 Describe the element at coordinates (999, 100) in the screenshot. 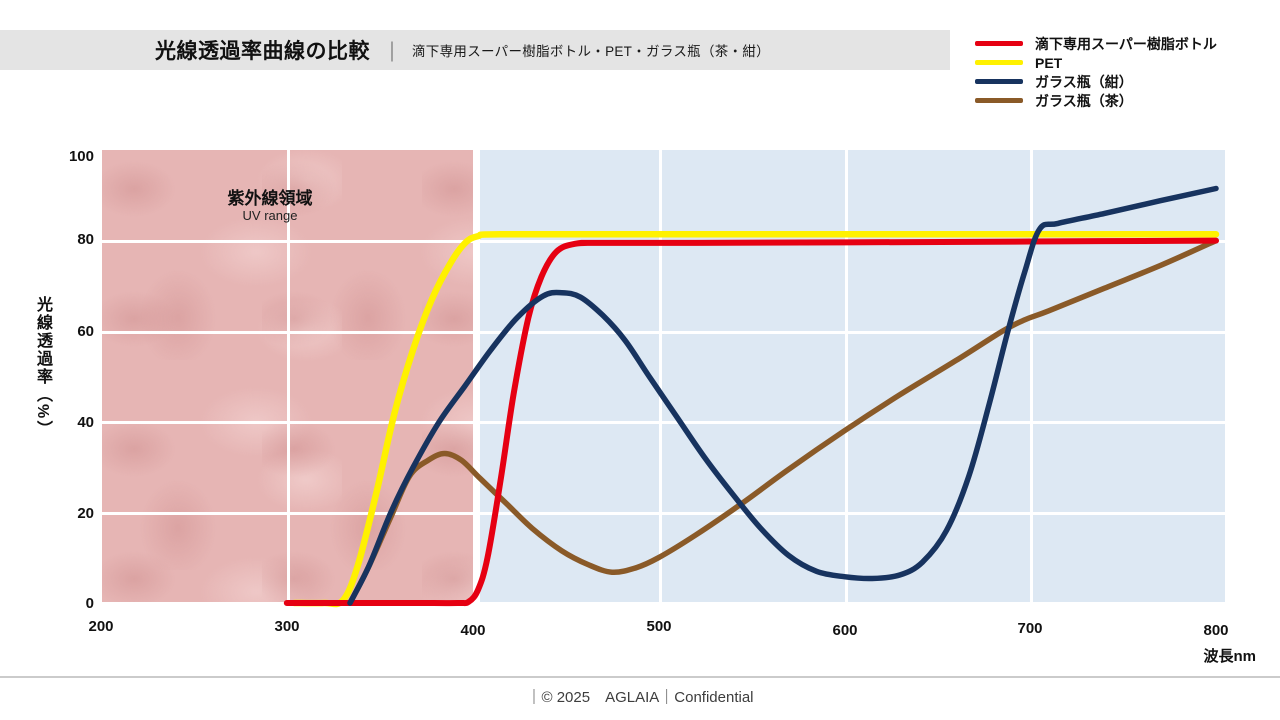

I see `legend-swatch-glass-brown` at that location.